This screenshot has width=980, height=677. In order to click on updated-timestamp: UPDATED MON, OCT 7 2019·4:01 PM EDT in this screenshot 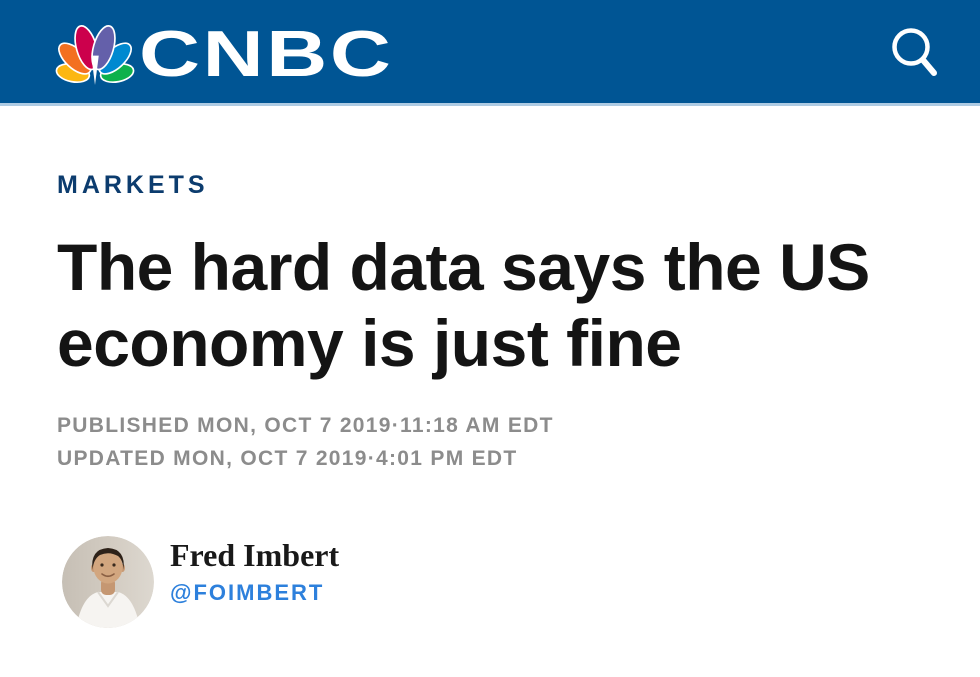, I will do `click(287, 458)`.